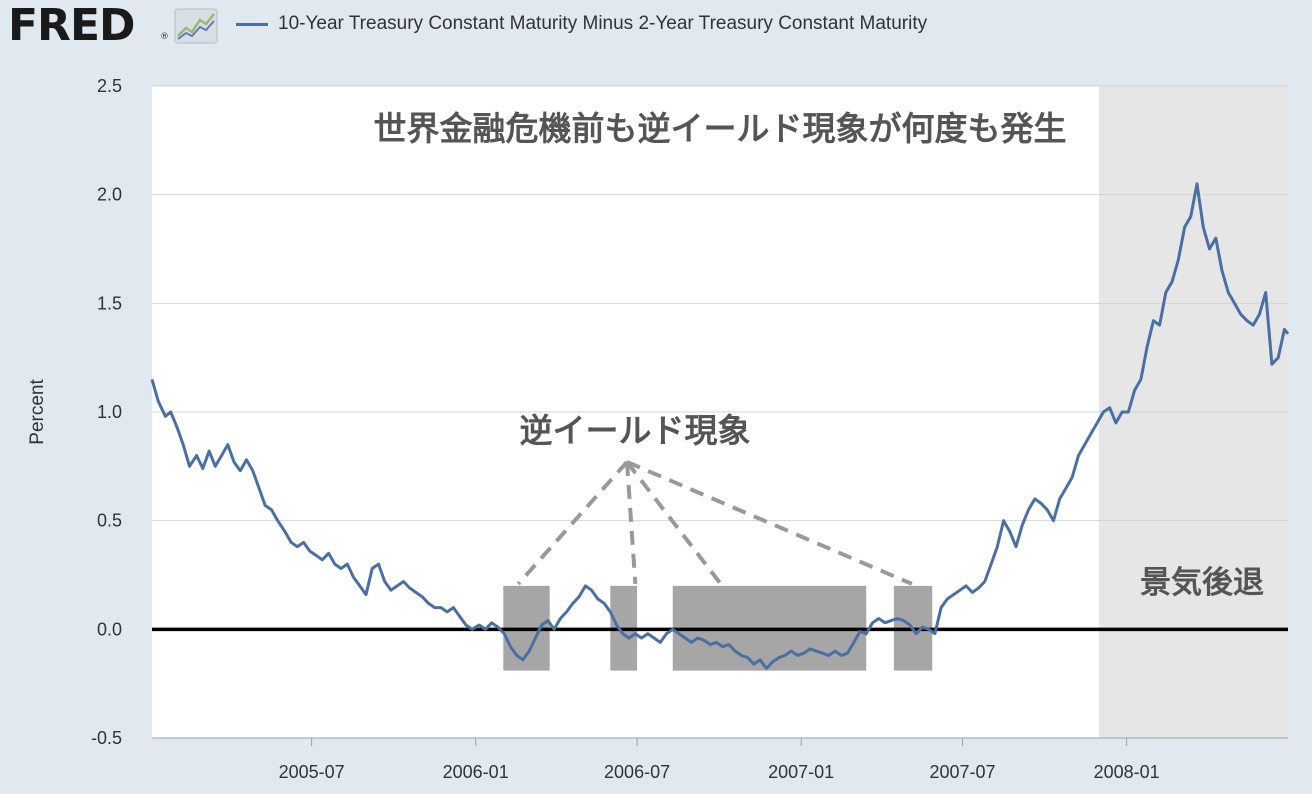  I want to click on recession-label: 景気後退, so click(1202, 583).